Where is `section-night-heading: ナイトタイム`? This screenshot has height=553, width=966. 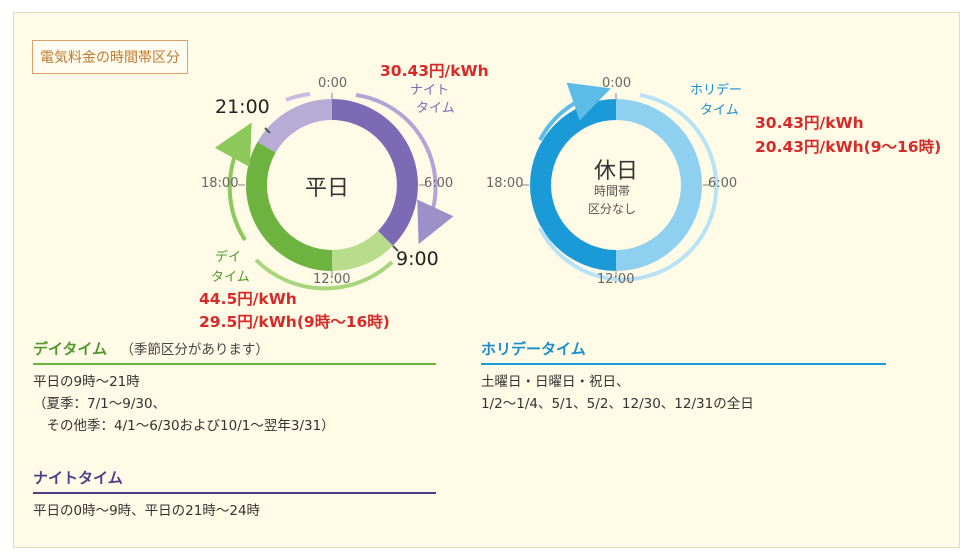
section-night-heading: ナイトタイム is located at coordinates (234, 480).